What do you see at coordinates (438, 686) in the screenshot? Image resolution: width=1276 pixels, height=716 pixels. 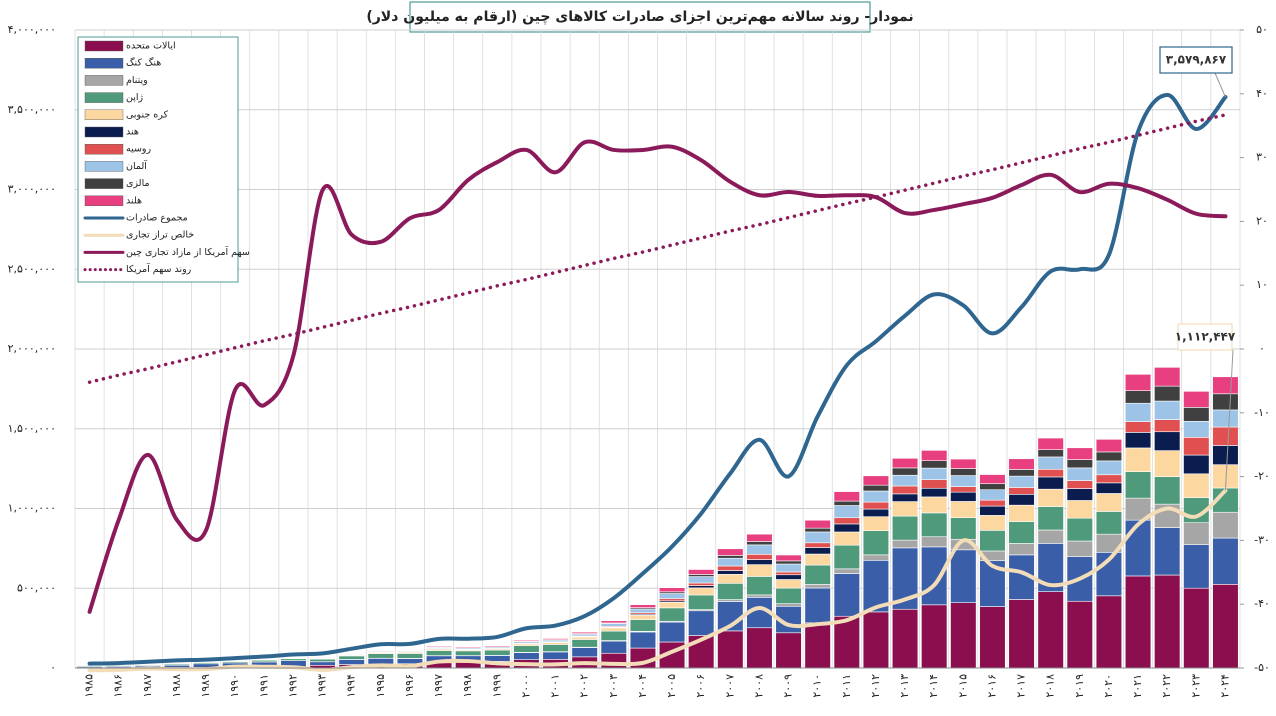 I see `x-tick-label: ۱۹۹۷` at bounding box center [438, 686].